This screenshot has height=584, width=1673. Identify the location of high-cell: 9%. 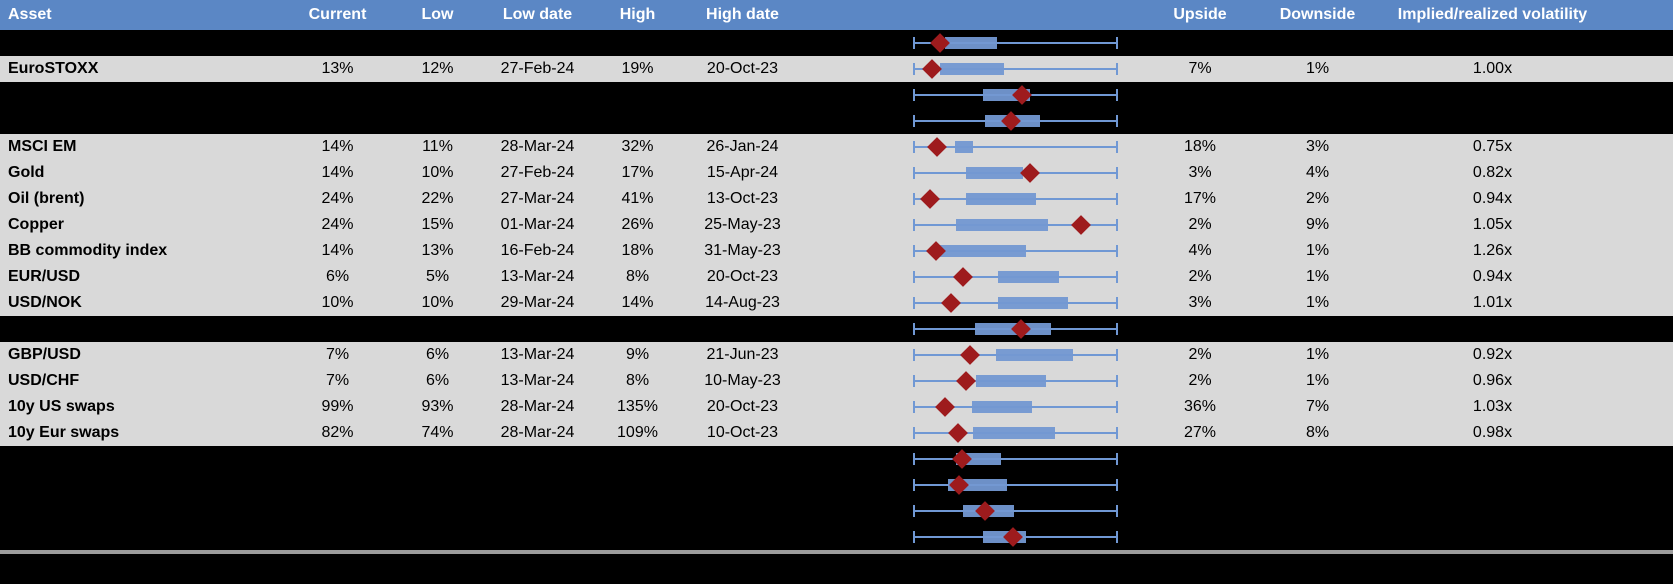
(637, 354).